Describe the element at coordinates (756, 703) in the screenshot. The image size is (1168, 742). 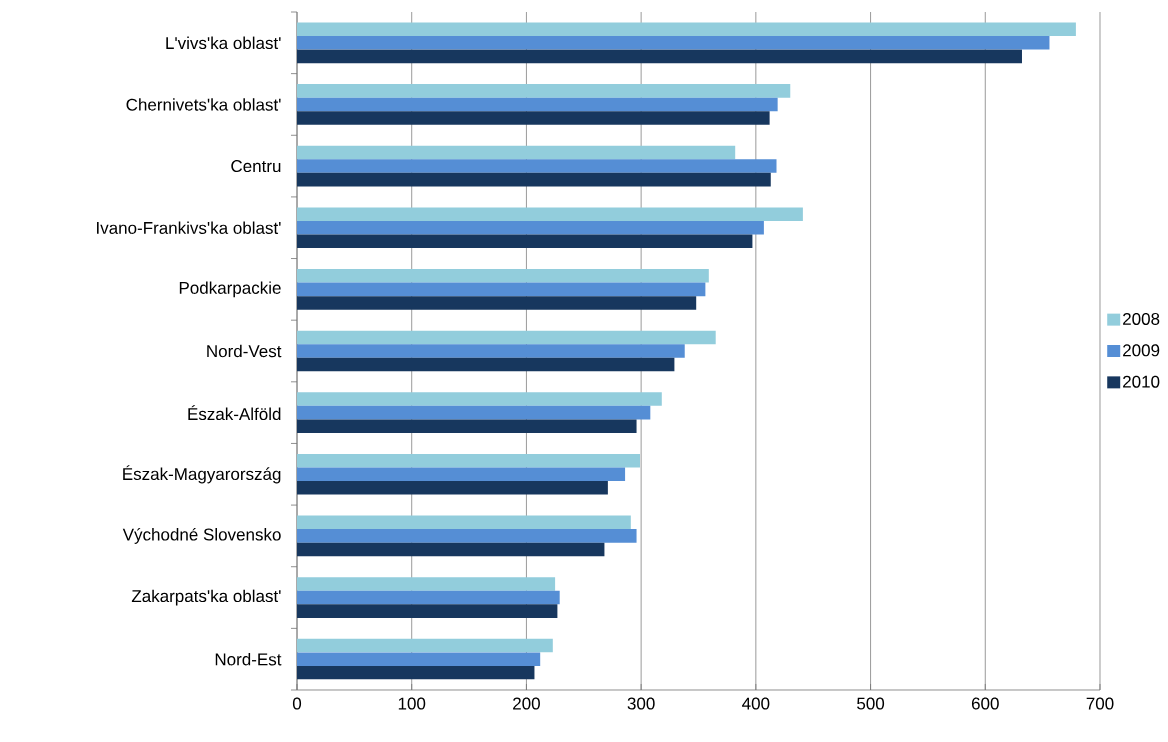
I see `x-tick-label: 400` at that location.